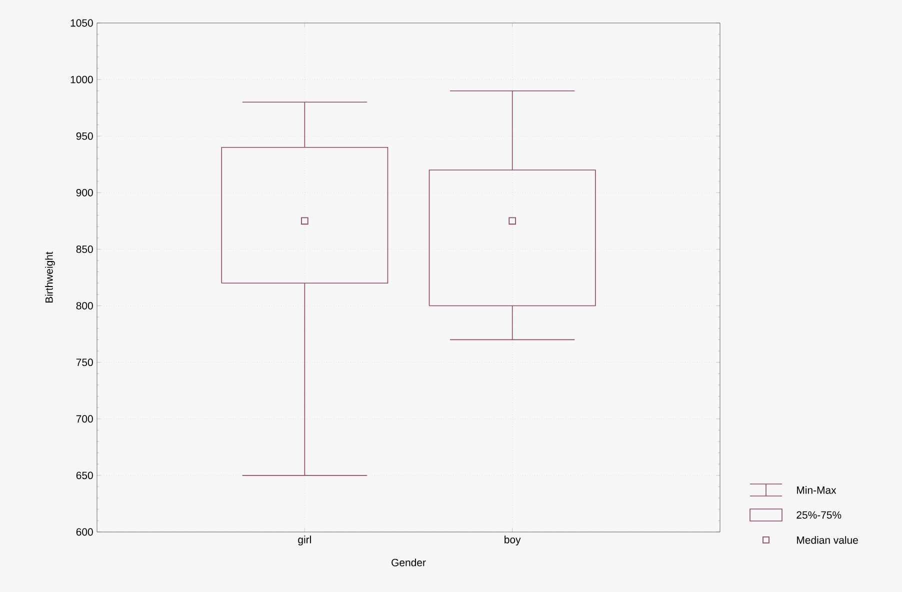  What do you see at coordinates (84, 136) in the screenshot?
I see `y-tick-label: 950` at bounding box center [84, 136].